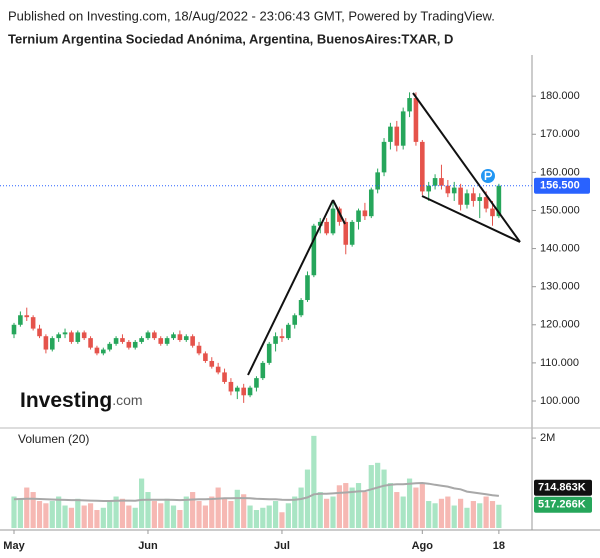 Image resolution: width=600 pixels, height=558 pixels. I want to click on y-tick-label: 100.000, so click(560, 401).